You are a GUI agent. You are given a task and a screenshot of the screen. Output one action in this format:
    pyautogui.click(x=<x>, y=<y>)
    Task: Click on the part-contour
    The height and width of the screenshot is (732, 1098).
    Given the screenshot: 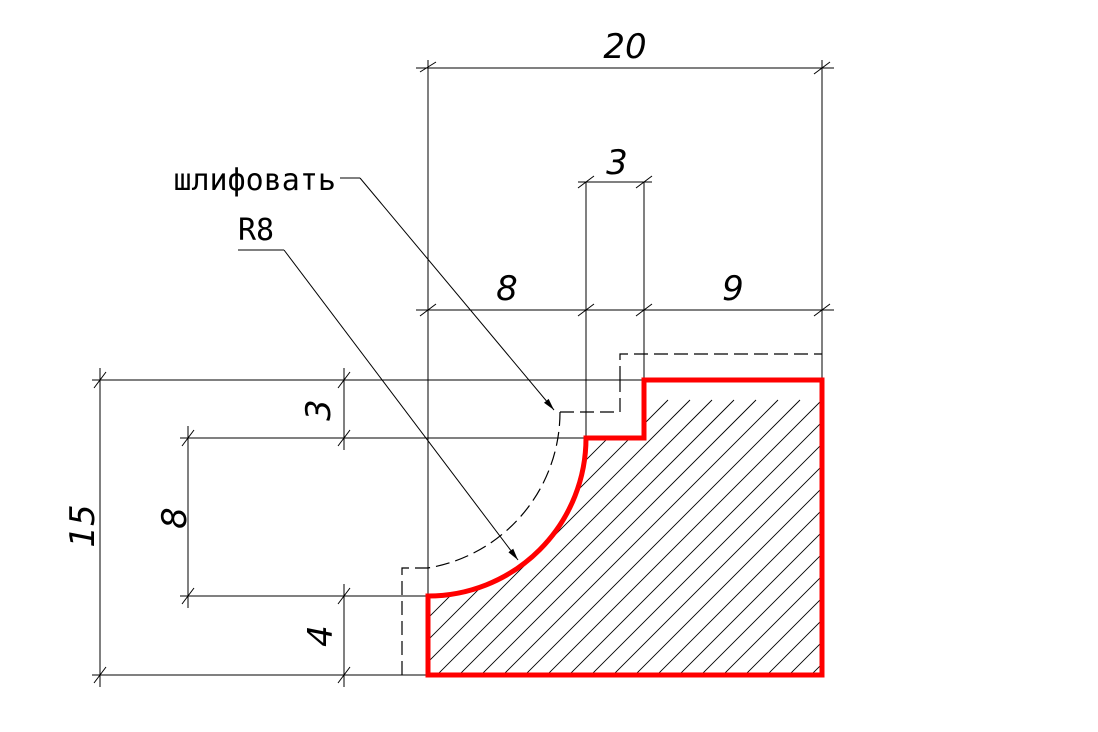 What is the action you would take?
    pyautogui.click(x=625, y=527)
    